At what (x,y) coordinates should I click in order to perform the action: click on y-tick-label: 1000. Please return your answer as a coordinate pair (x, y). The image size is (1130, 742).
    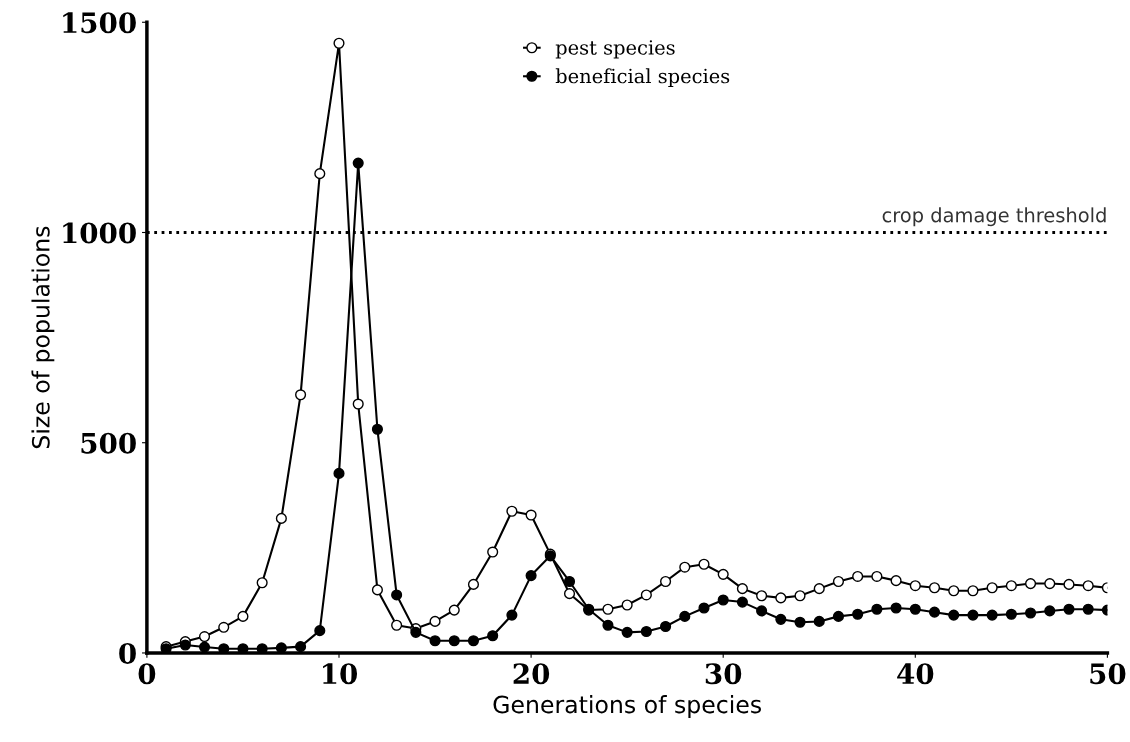
    Looking at the image, I should click on (99, 233).